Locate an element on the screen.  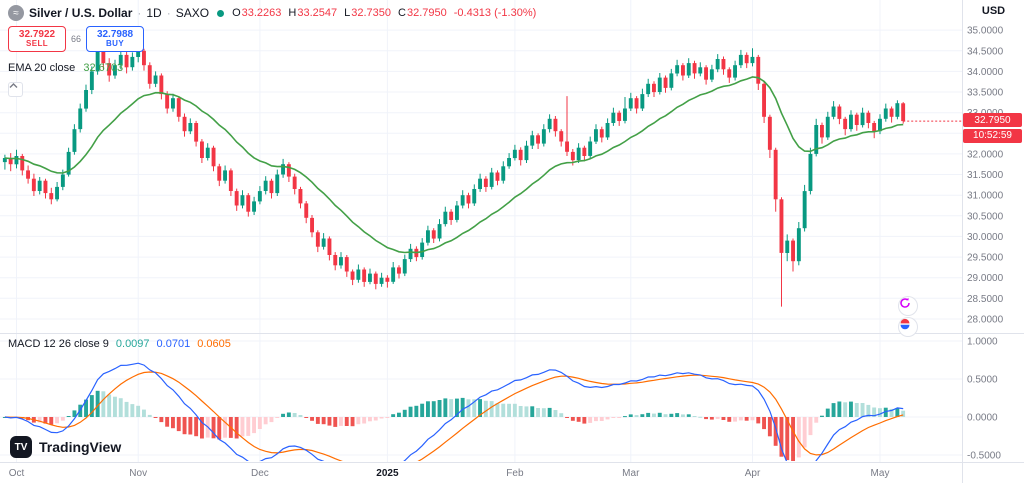
price-tick-label: 33.5000 is located at coordinates (985, 93).